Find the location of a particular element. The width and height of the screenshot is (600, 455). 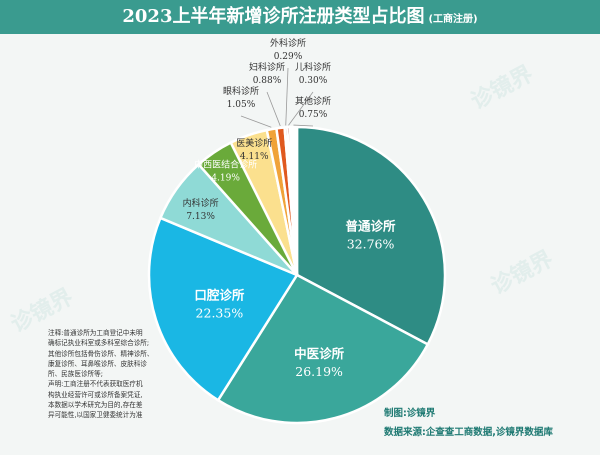

slice-label: 儿科诊所 is located at coordinates (313, 67).